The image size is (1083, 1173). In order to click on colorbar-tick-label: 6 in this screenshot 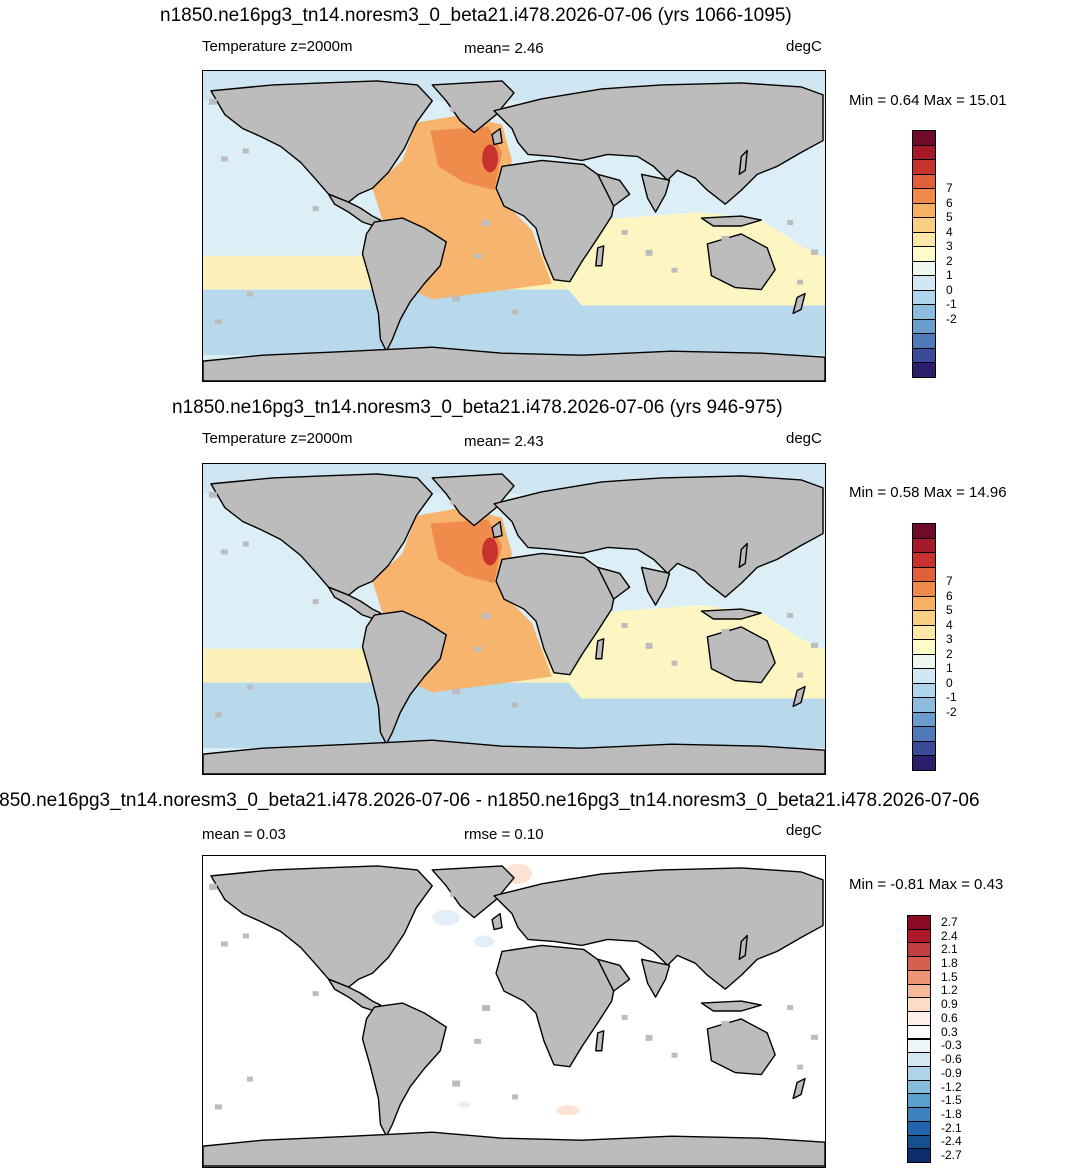, I will do `click(949, 595)`.